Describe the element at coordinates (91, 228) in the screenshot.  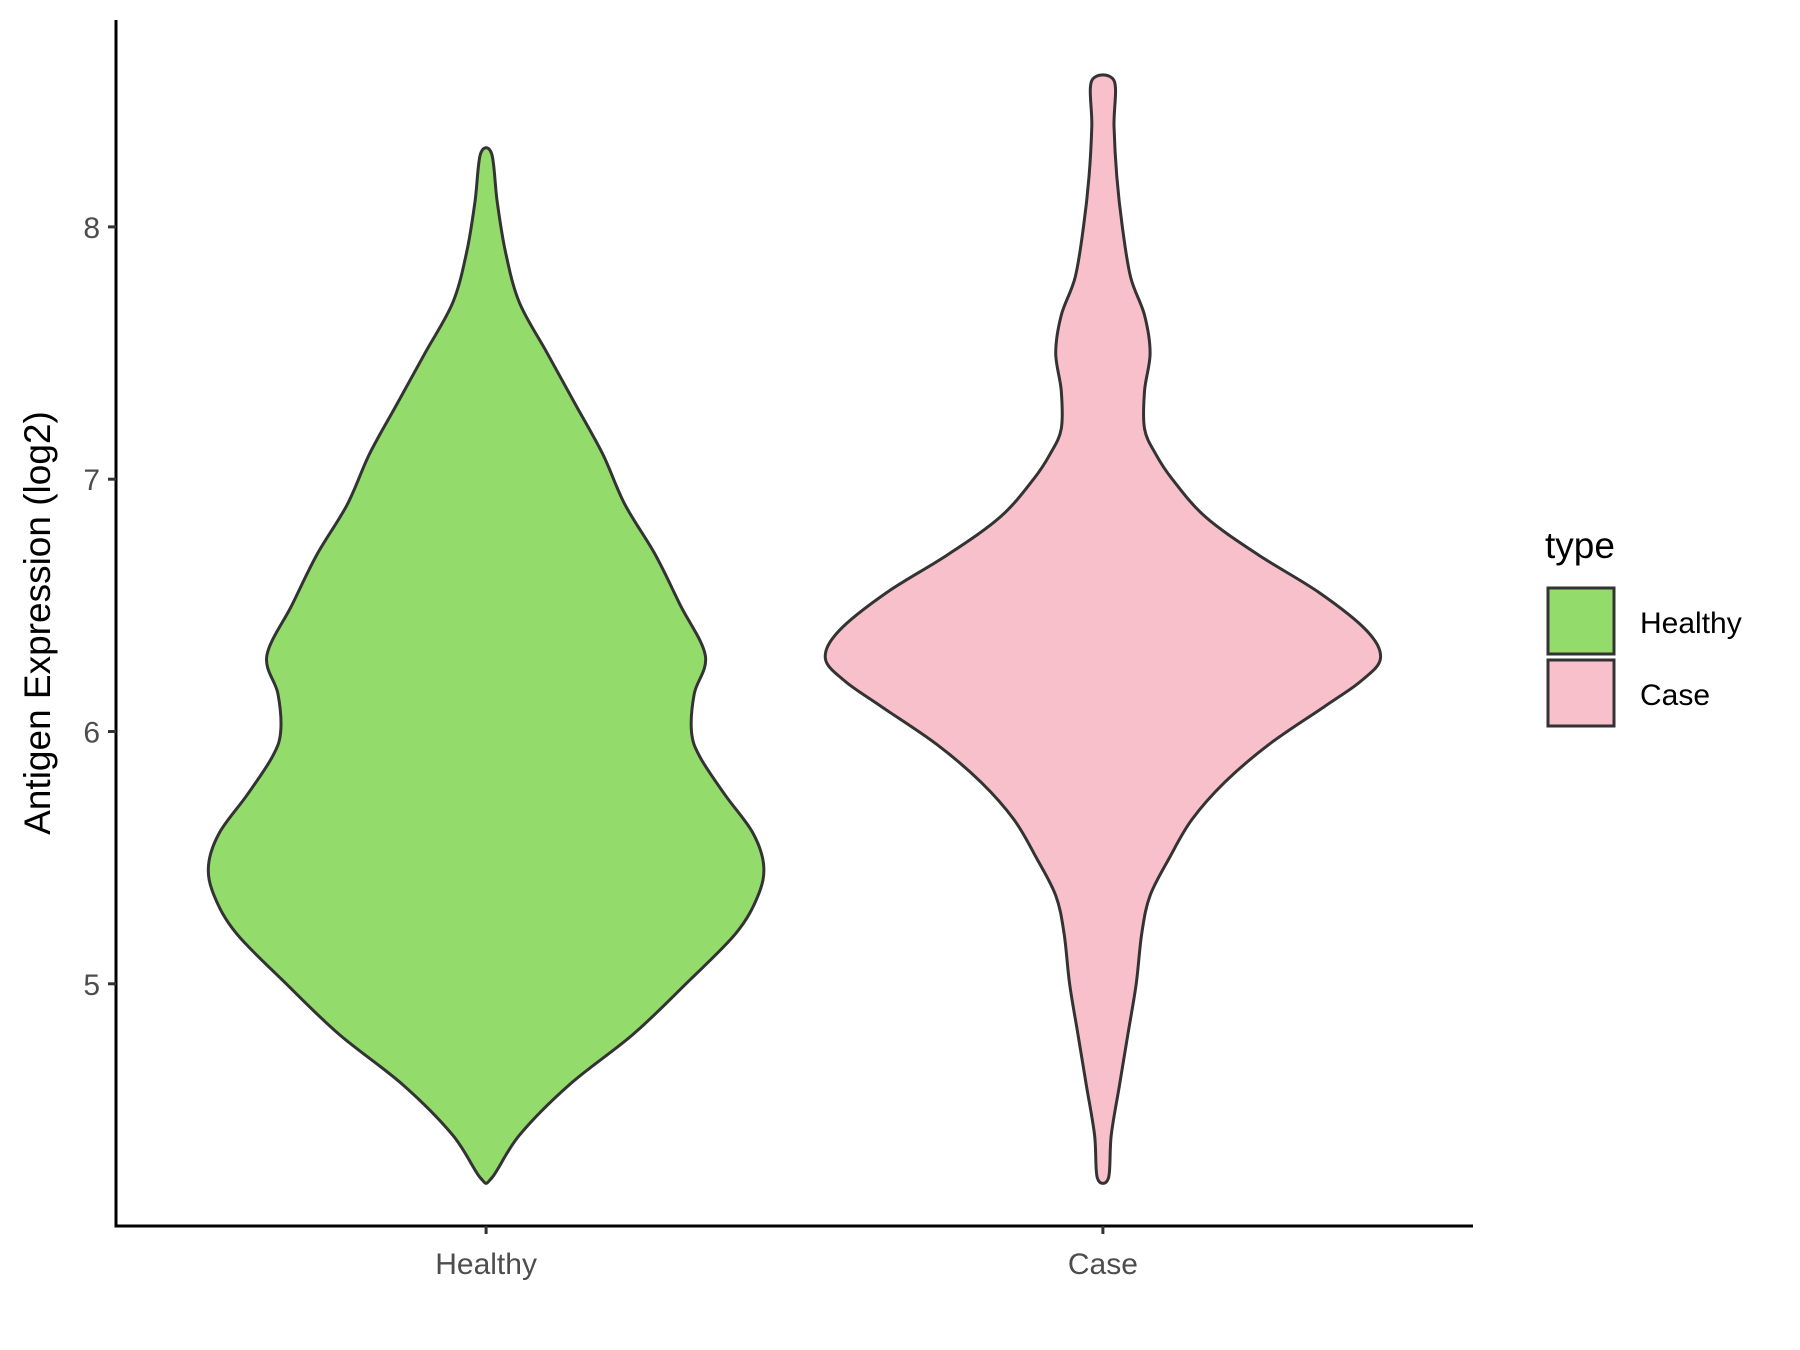
I see `y-tick-label-8: 8` at that location.